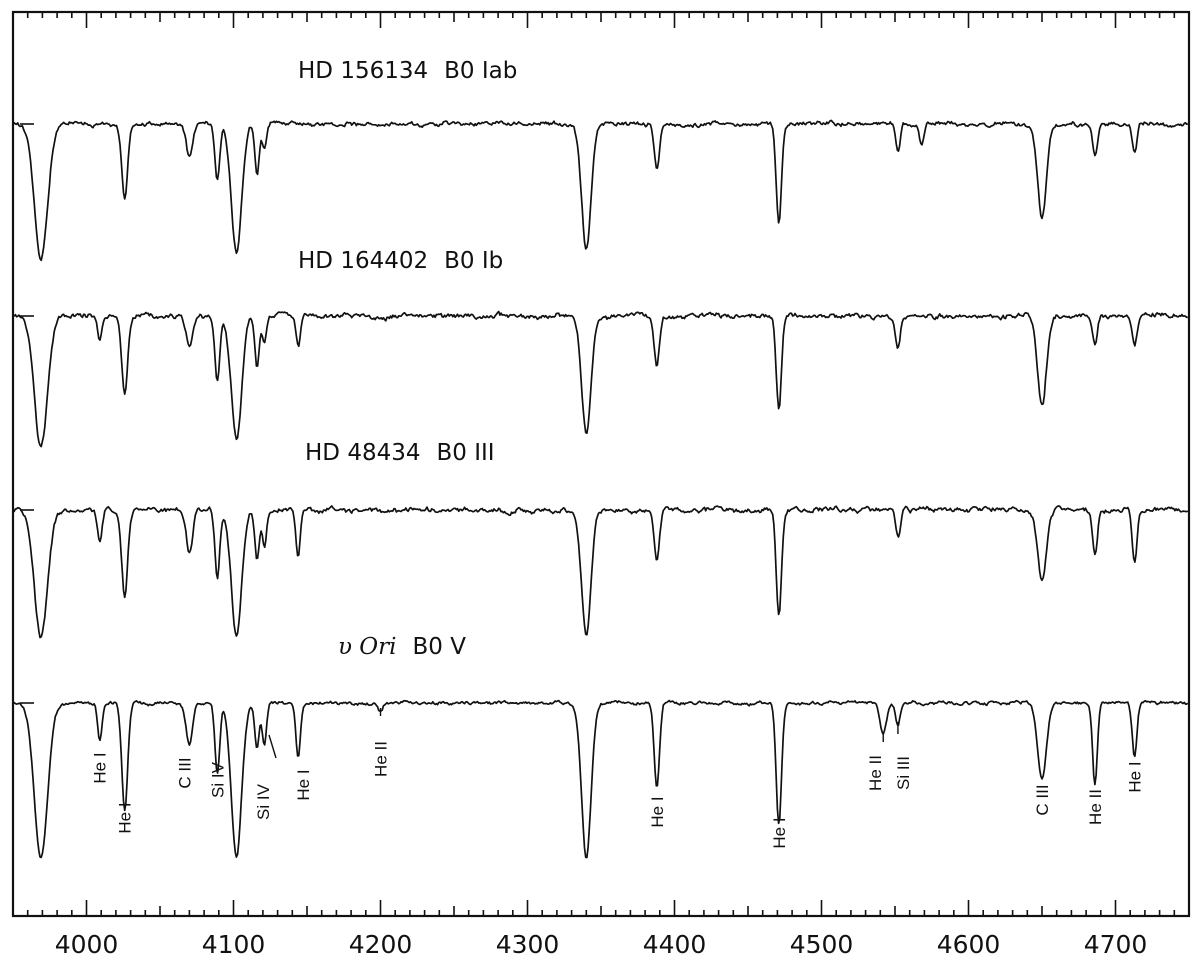 Image resolution: width=1200 pixels, height=969 pixels. Describe the element at coordinates (234, 944) in the screenshot. I see `x-tick-label-4100: 4100` at that location.